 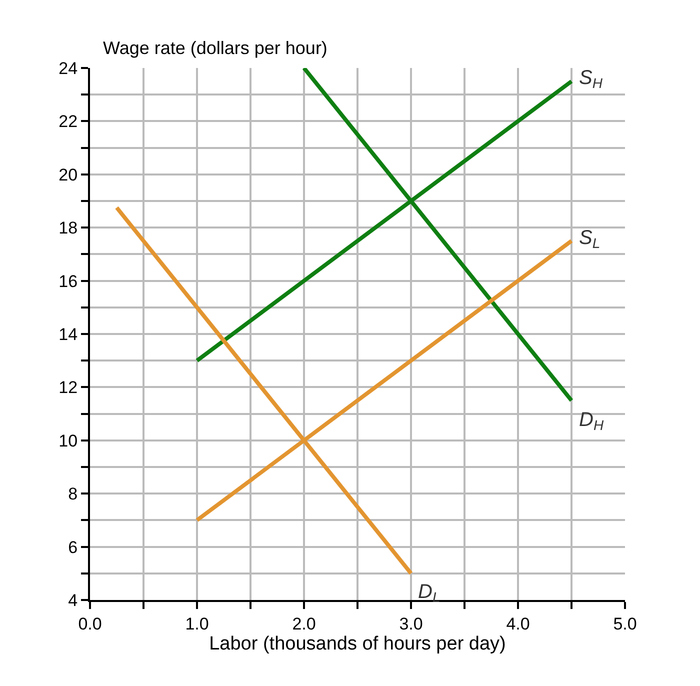 What do you see at coordinates (197, 624) in the screenshot?
I see `x-tick-label: 1.0` at bounding box center [197, 624].